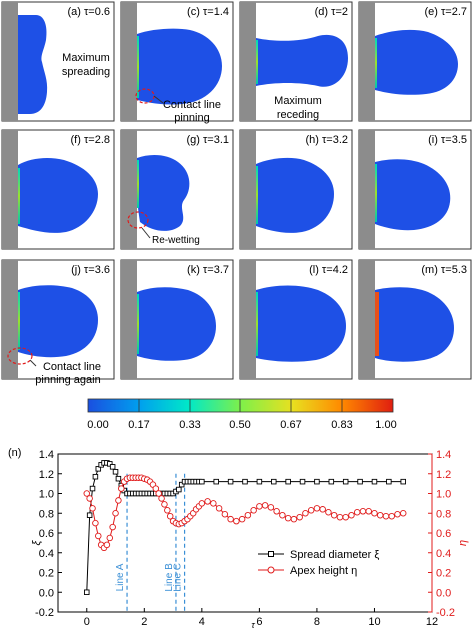 This screenshot has width=474, height=630. Describe the element at coordinates (90, 270) in the screenshot. I see `panel-label: (j) τ=3.6` at that location.